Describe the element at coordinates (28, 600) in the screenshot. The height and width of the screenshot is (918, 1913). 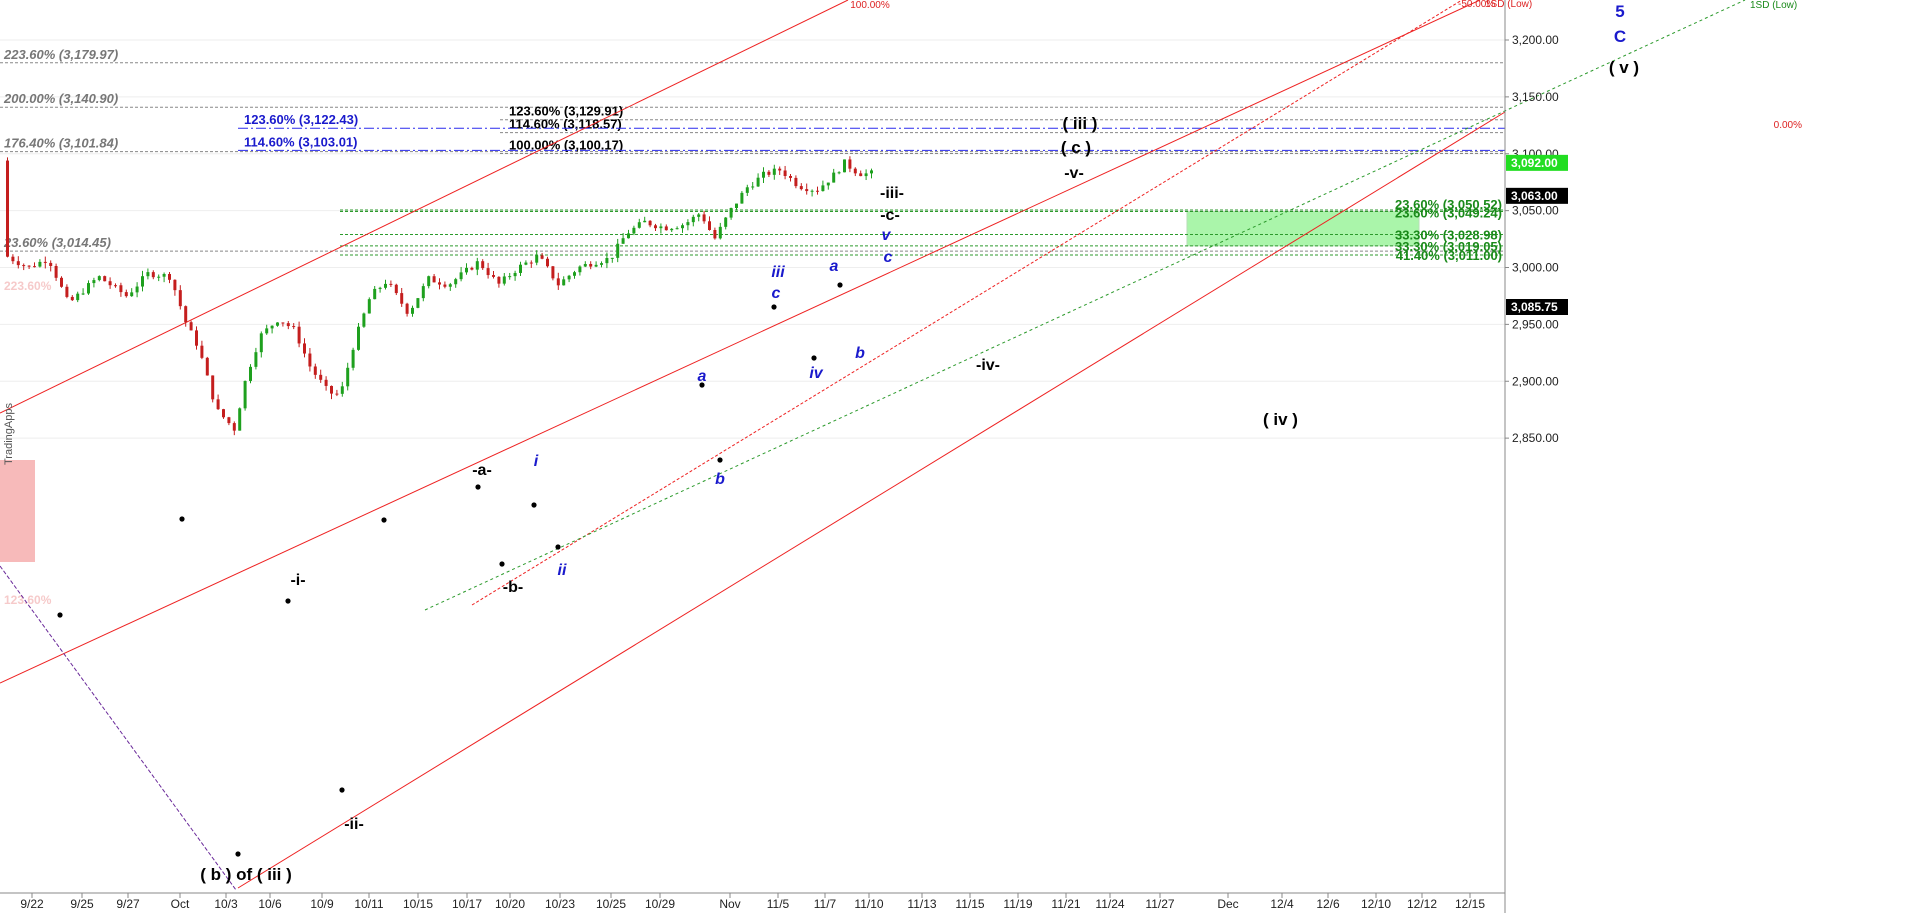
I see `faint-fib-label: 123.60%` at that location.